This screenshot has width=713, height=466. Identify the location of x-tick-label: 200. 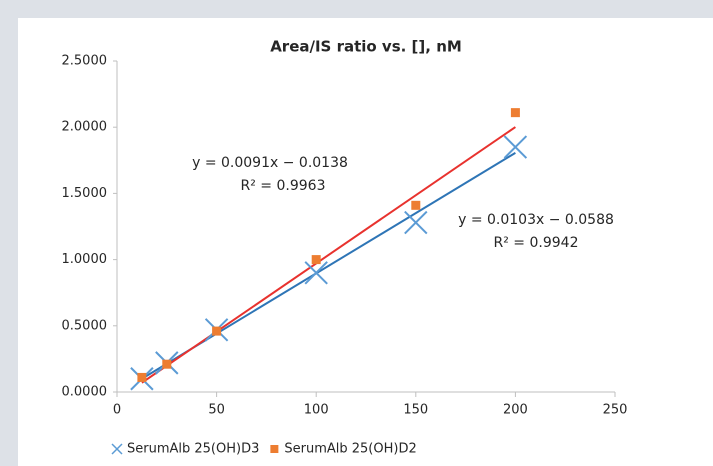
(515, 410).